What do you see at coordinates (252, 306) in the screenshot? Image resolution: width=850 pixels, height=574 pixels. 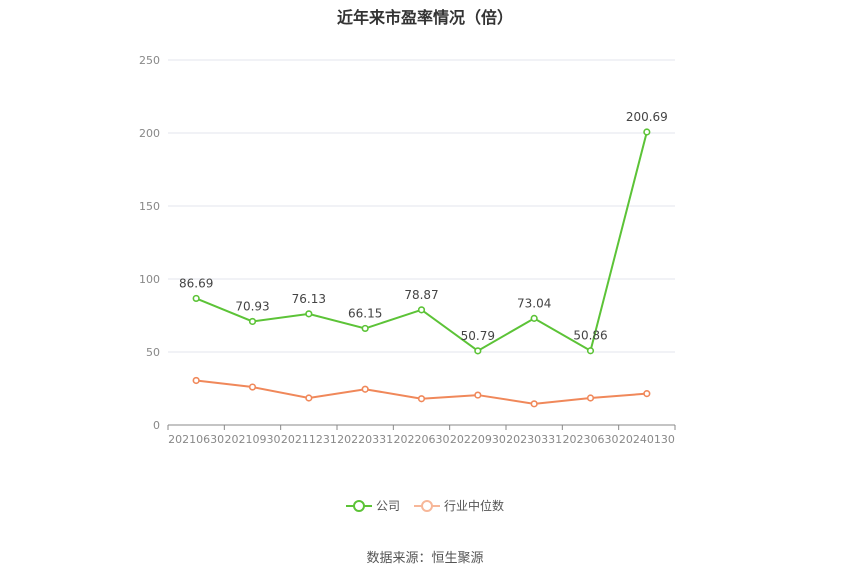 I see `data-label: 70.93` at bounding box center [252, 306].